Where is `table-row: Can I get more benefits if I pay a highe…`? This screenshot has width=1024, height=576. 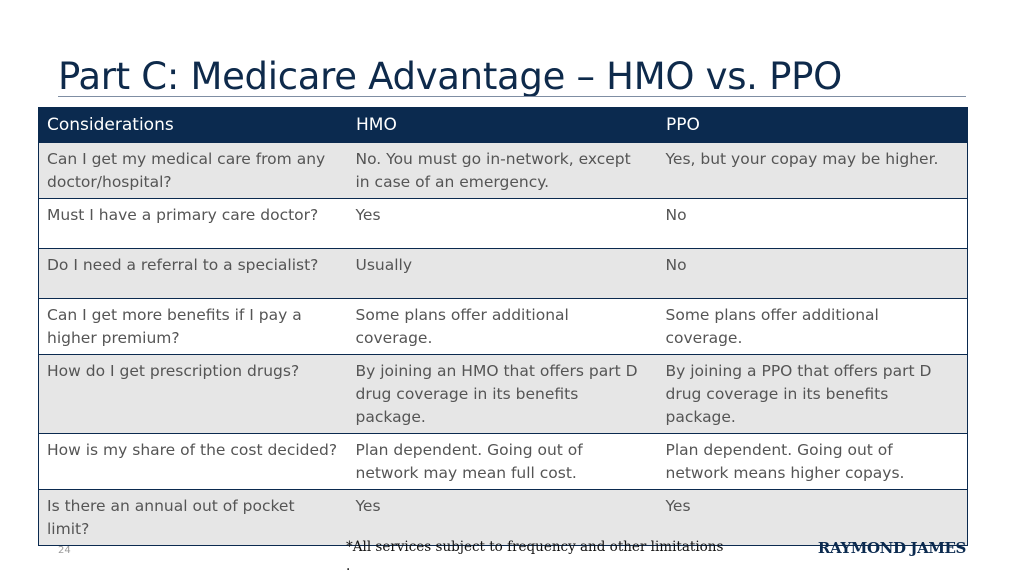
table-row: Can I get more benefits if I pay a highe… is located at coordinates (503, 326).